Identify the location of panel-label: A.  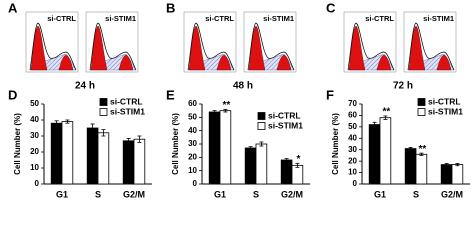
(13, 7).